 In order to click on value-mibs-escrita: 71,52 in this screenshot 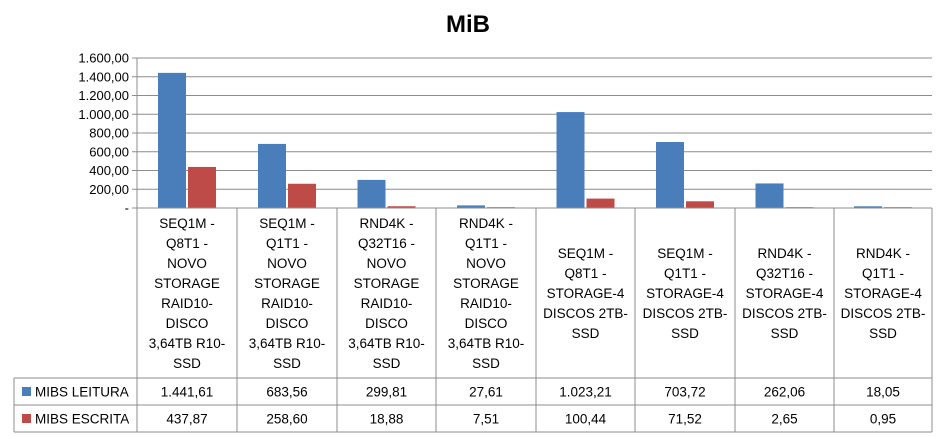, I will do `click(685, 419)`.